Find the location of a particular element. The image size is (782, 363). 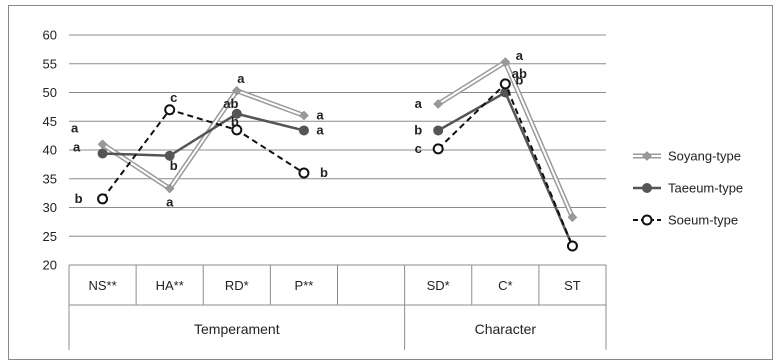

y-tick-label: 35 is located at coordinates (50, 178).